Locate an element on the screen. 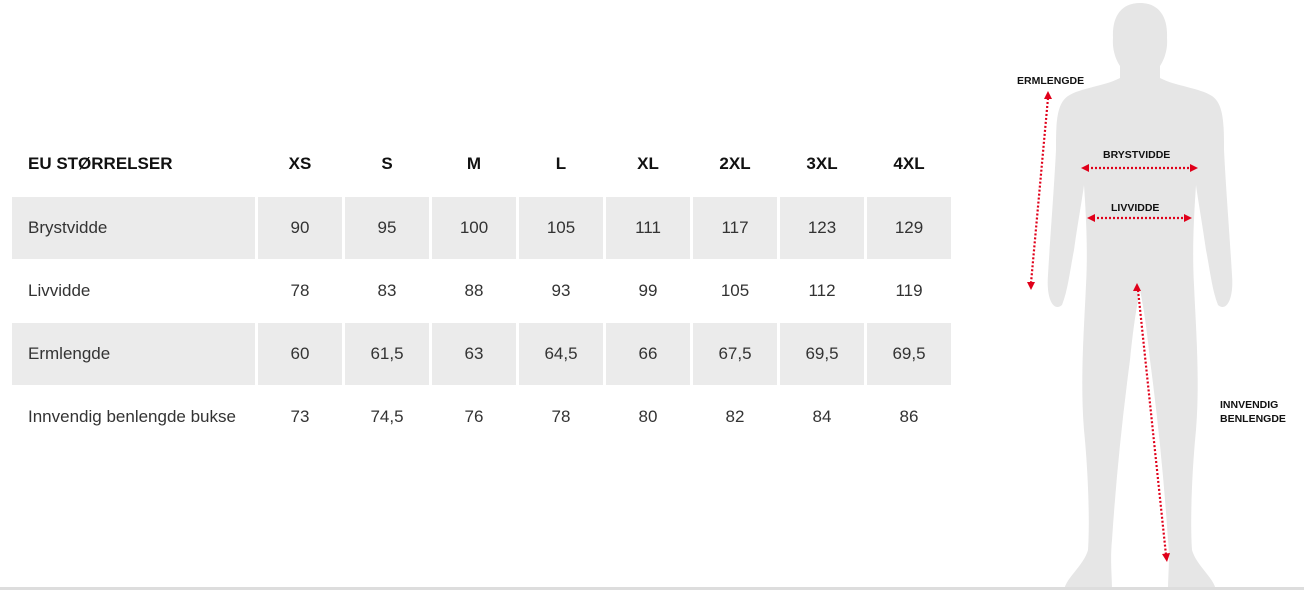 This screenshot has height=595, width=1304. size-header-xs: XS is located at coordinates (300, 163).